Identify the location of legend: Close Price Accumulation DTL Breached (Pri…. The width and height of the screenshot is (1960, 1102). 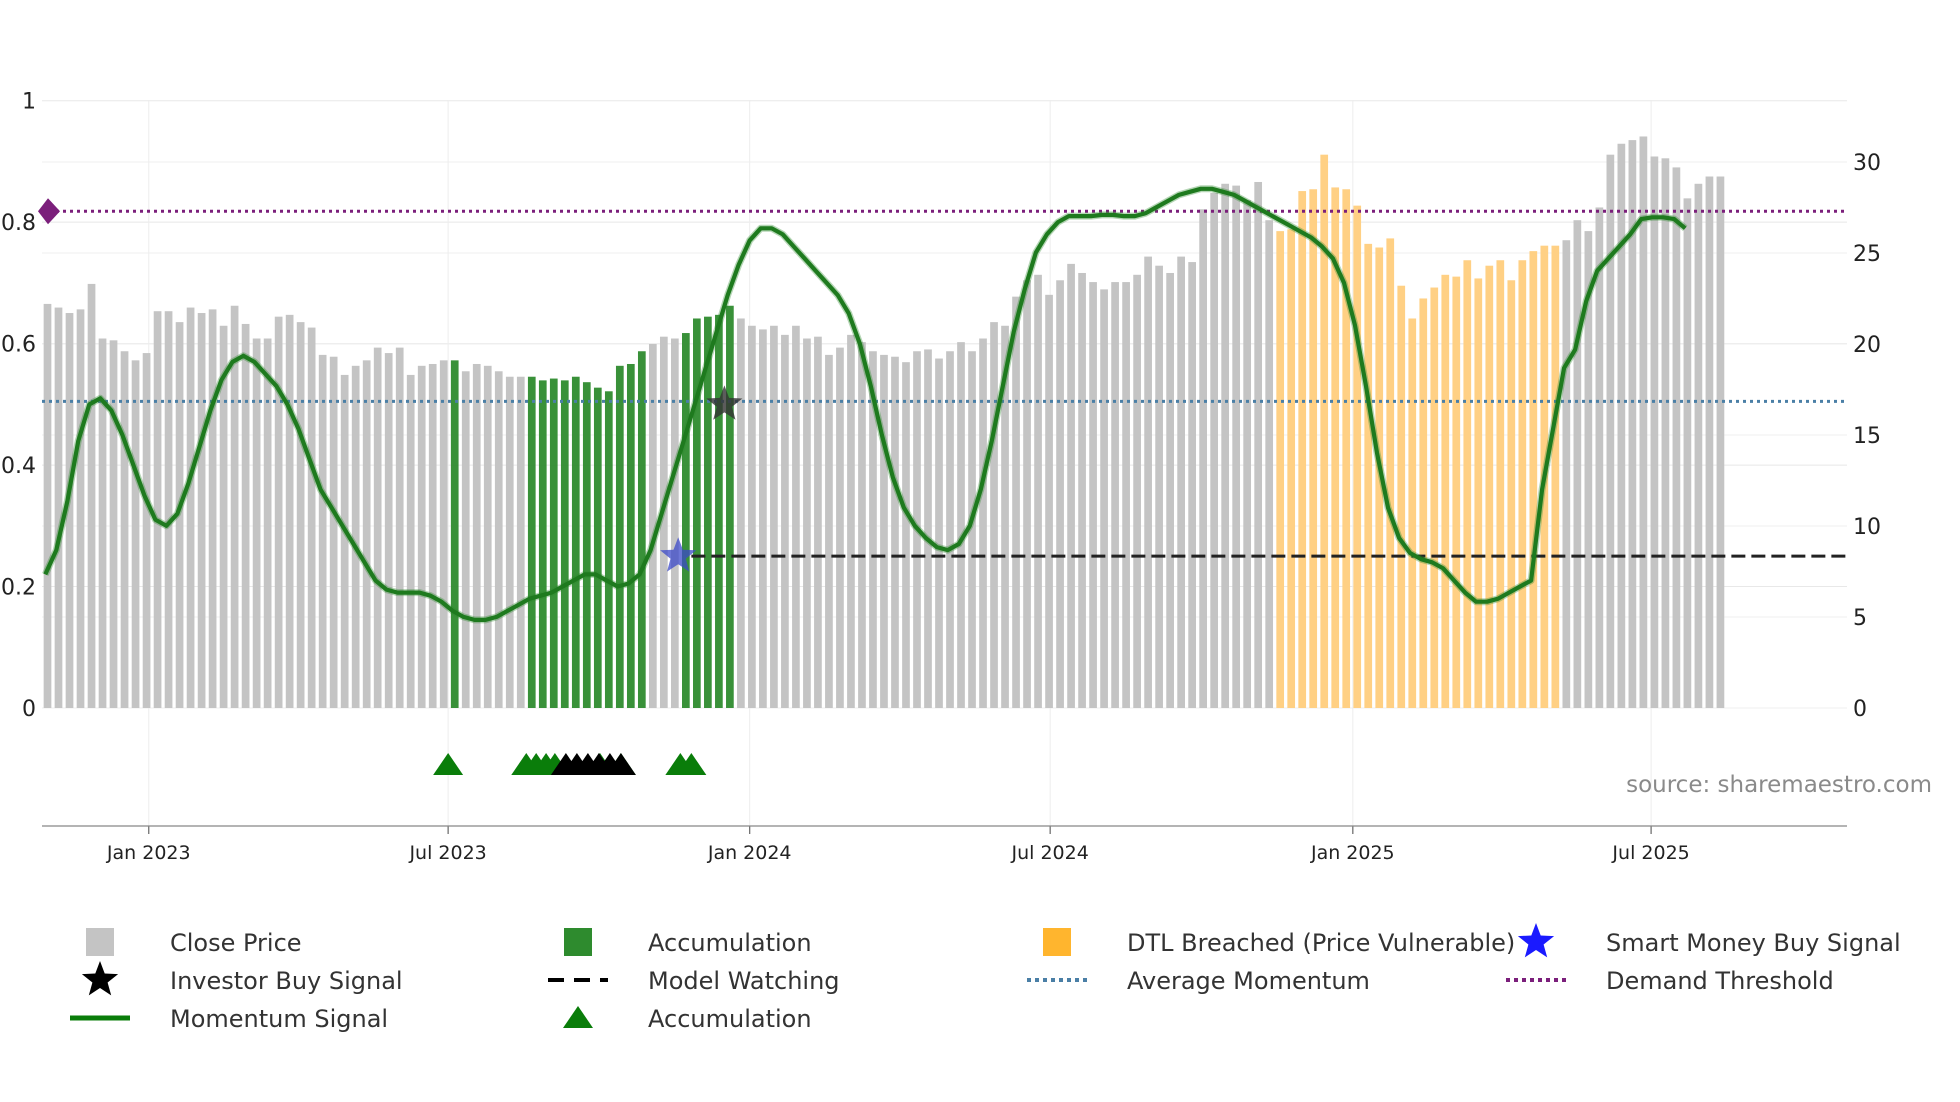
(985, 978).